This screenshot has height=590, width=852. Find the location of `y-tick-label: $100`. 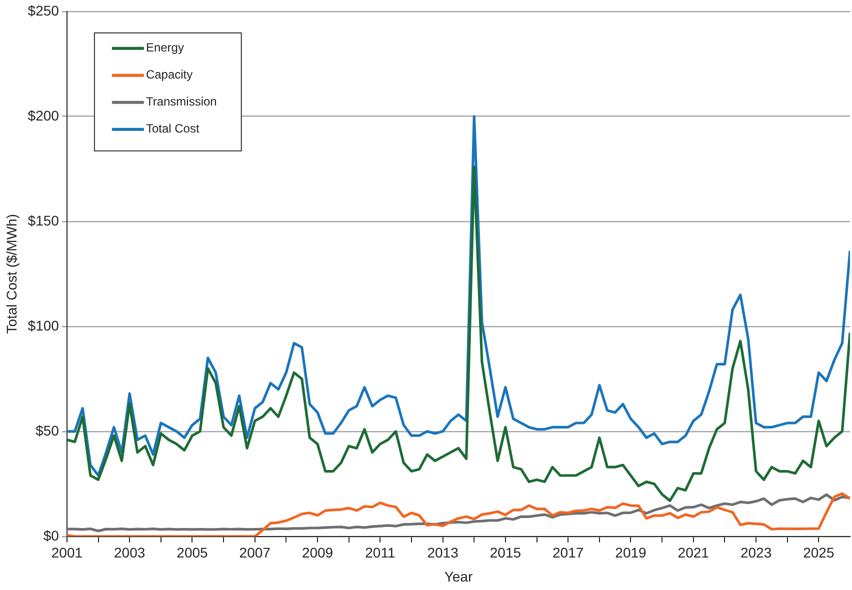

y-tick-label: $100 is located at coordinates (44, 325).